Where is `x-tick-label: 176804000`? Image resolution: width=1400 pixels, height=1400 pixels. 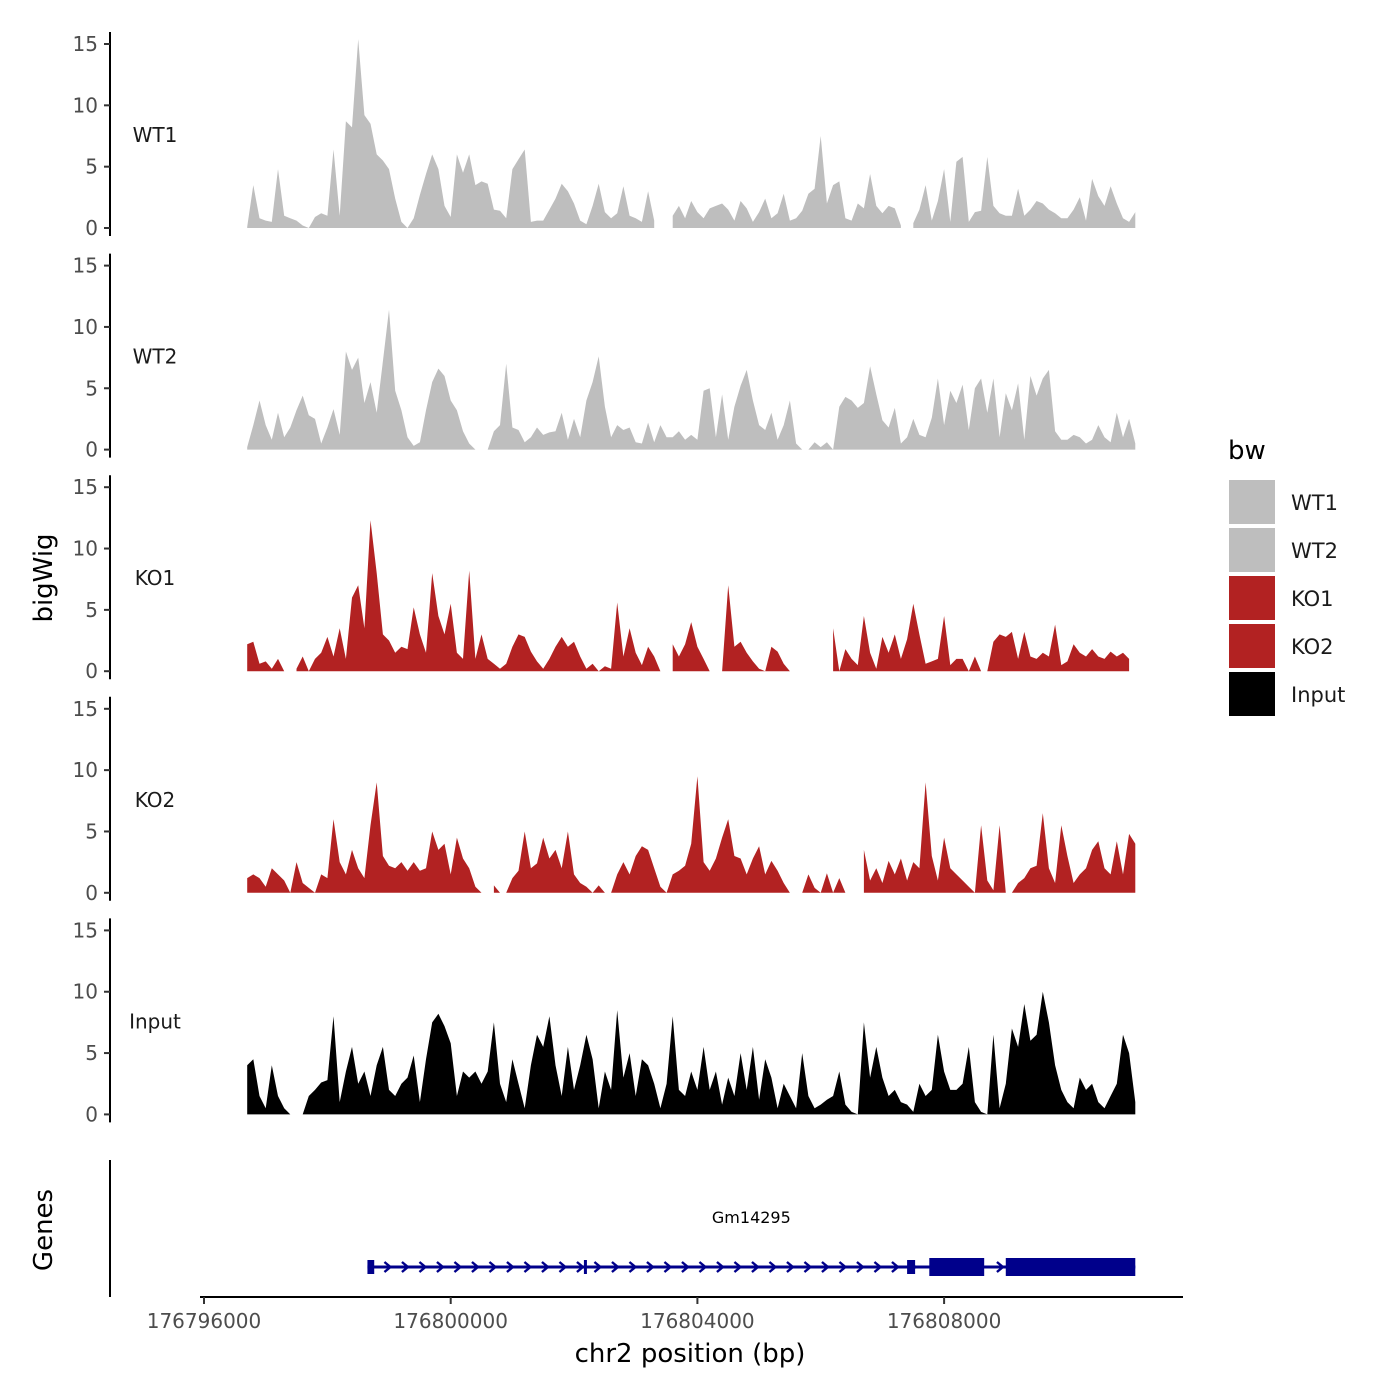
x-tick-label: 176804000 is located at coordinates (697, 1321).